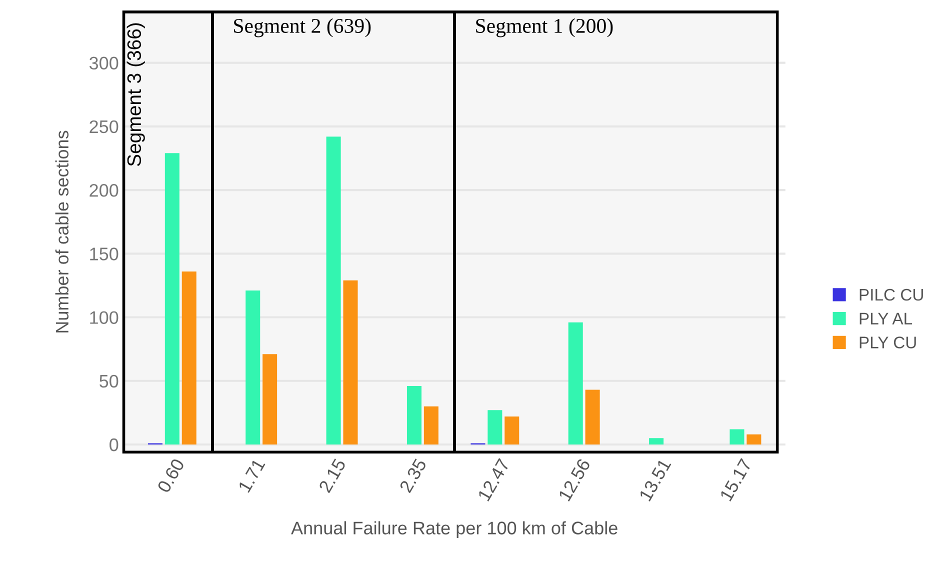 The height and width of the screenshot is (568, 952). Describe the element at coordinates (888, 342) in the screenshot. I see `legend-label: PLY CU` at that location.